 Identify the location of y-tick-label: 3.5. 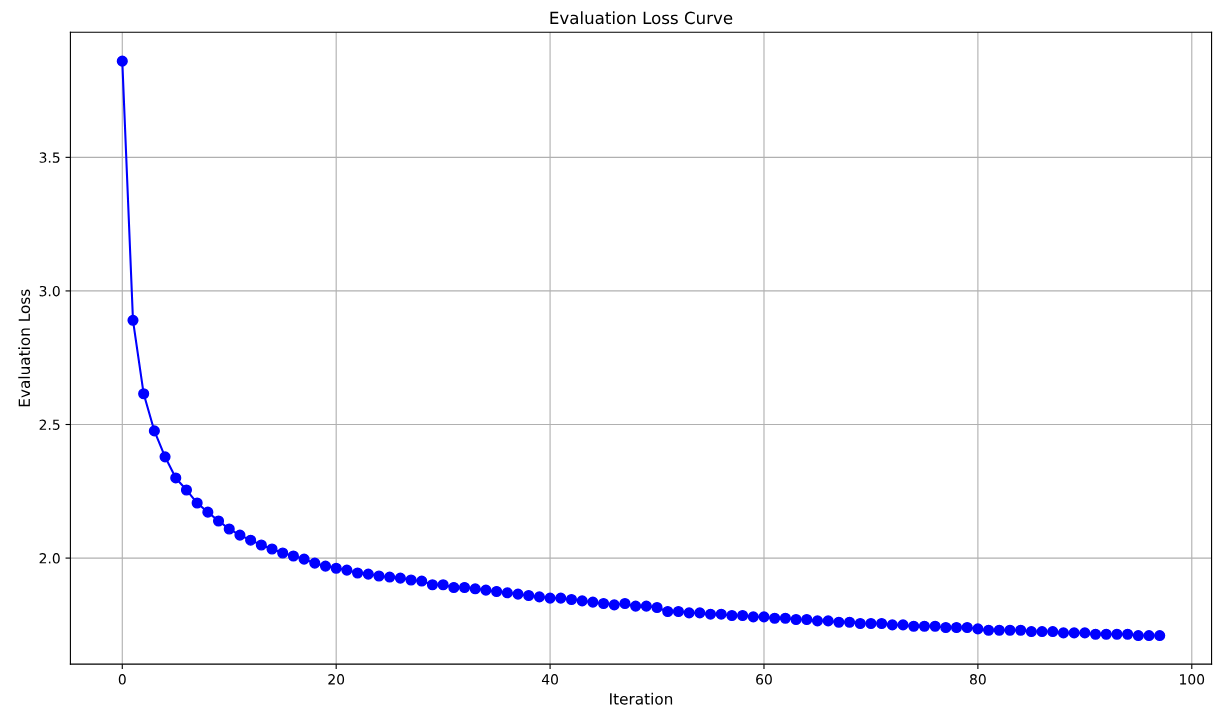
(49, 157).